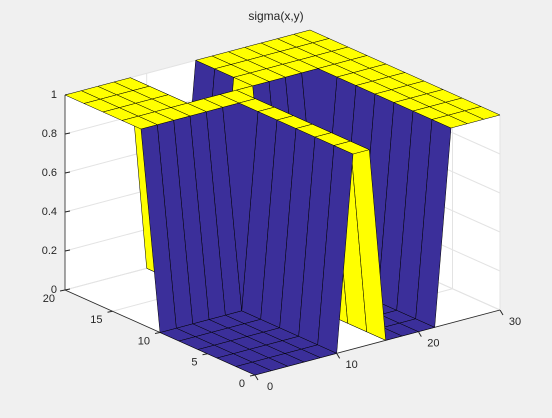  I want to click on y-tick-label: 10, so click(144, 341).